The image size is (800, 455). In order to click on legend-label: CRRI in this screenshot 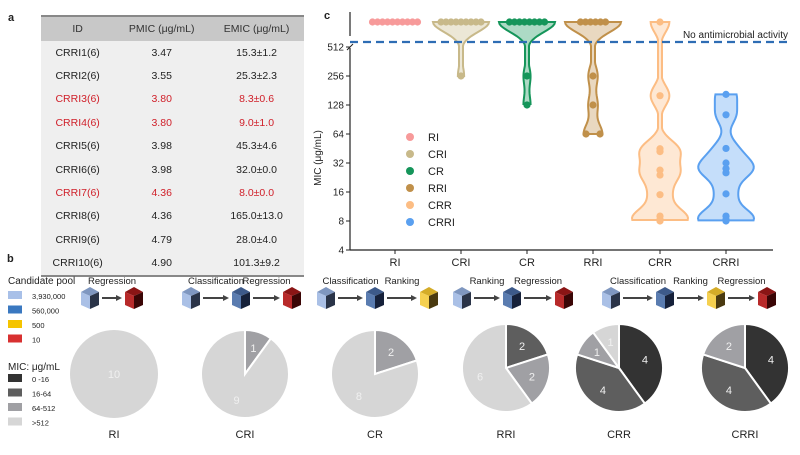, I will do `click(441, 223)`.